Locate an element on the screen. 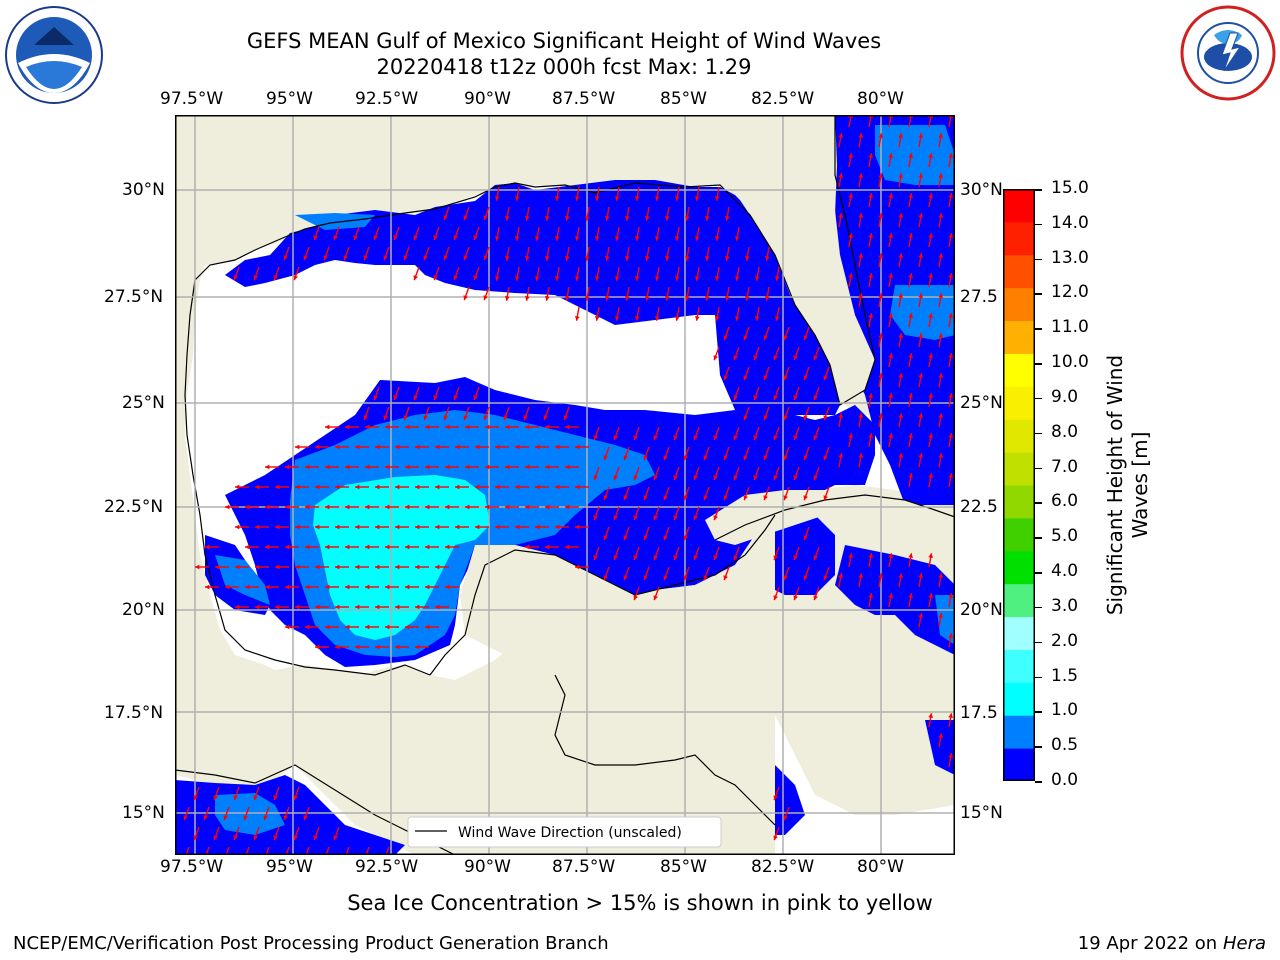 This screenshot has width=1280, height=960. lat-tick-label: 27.5 is located at coordinates (979, 297).